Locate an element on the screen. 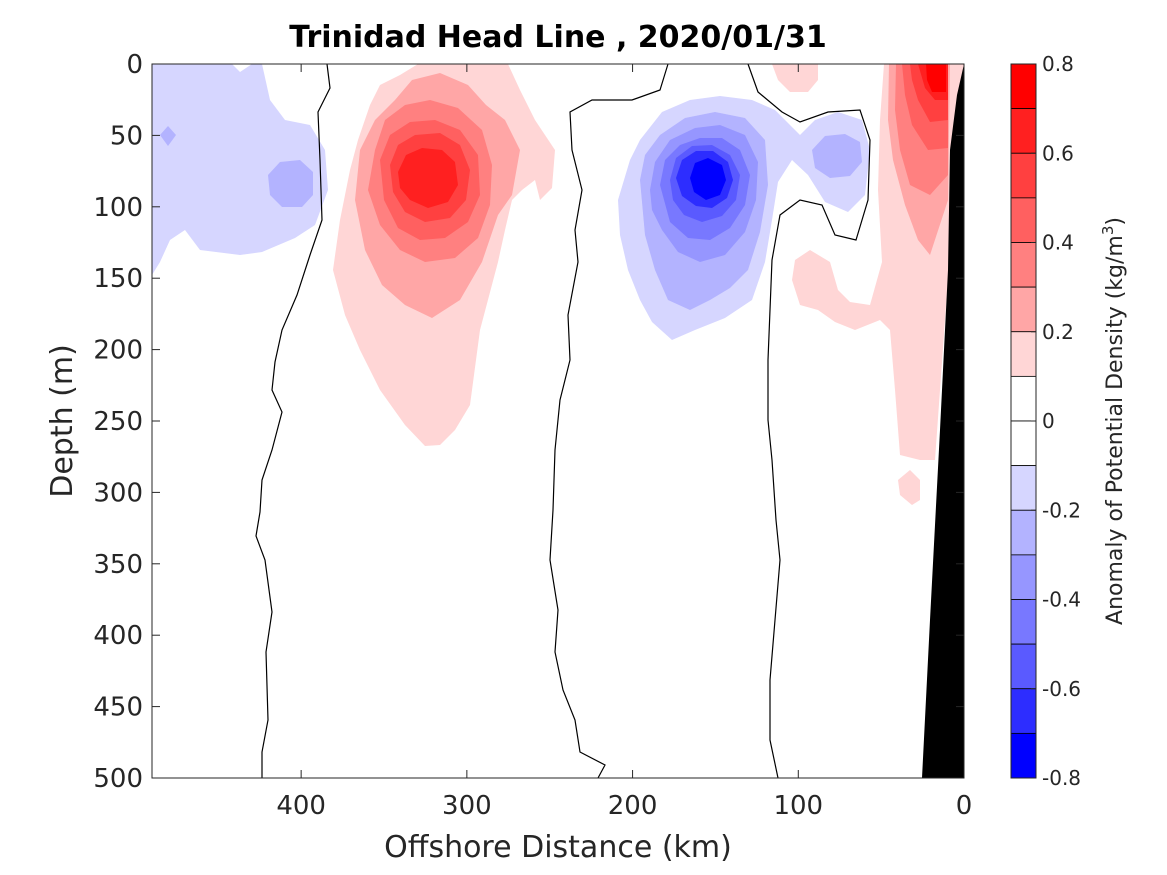 Image resolution: width=1167 pixels, height=875 pixels. y-tick-label: 50 is located at coordinates (126, 136).